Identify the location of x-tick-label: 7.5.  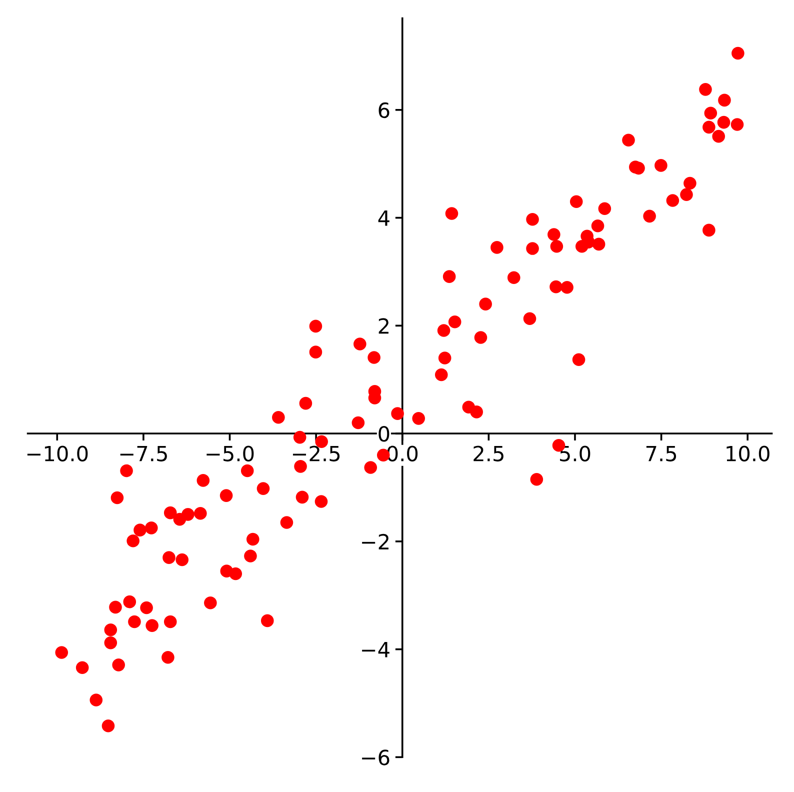
(661, 454).